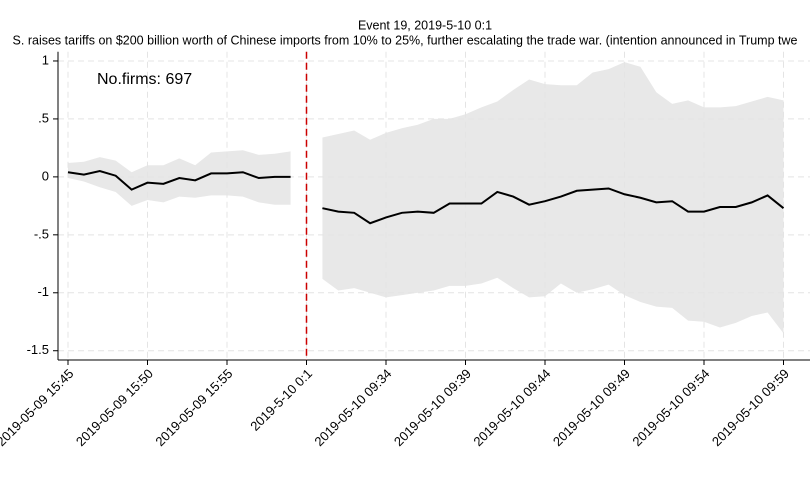  I want to click on x-tick-label: 2019-05-09 15:50, so click(114, 407).